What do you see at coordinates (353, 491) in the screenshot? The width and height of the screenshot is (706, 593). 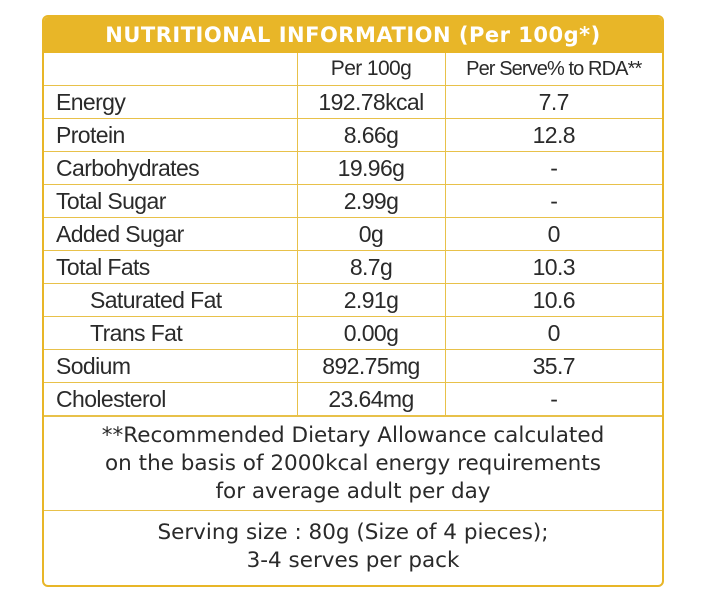 I see `footnote-line: for average adult per day` at bounding box center [353, 491].